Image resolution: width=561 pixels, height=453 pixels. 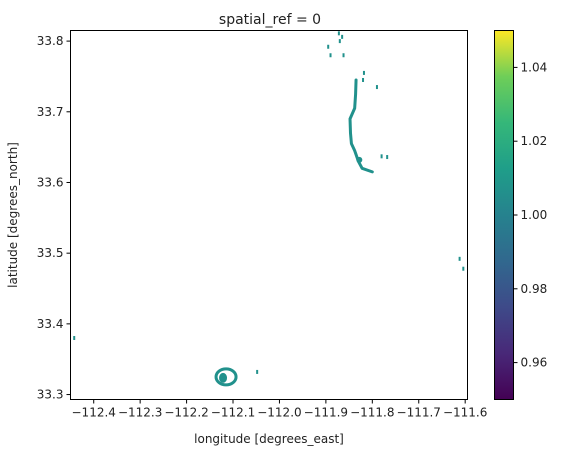 What do you see at coordinates (186, 413) in the screenshot?
I see `x-tick-label: −112.2` at bounding box center [186, 413].